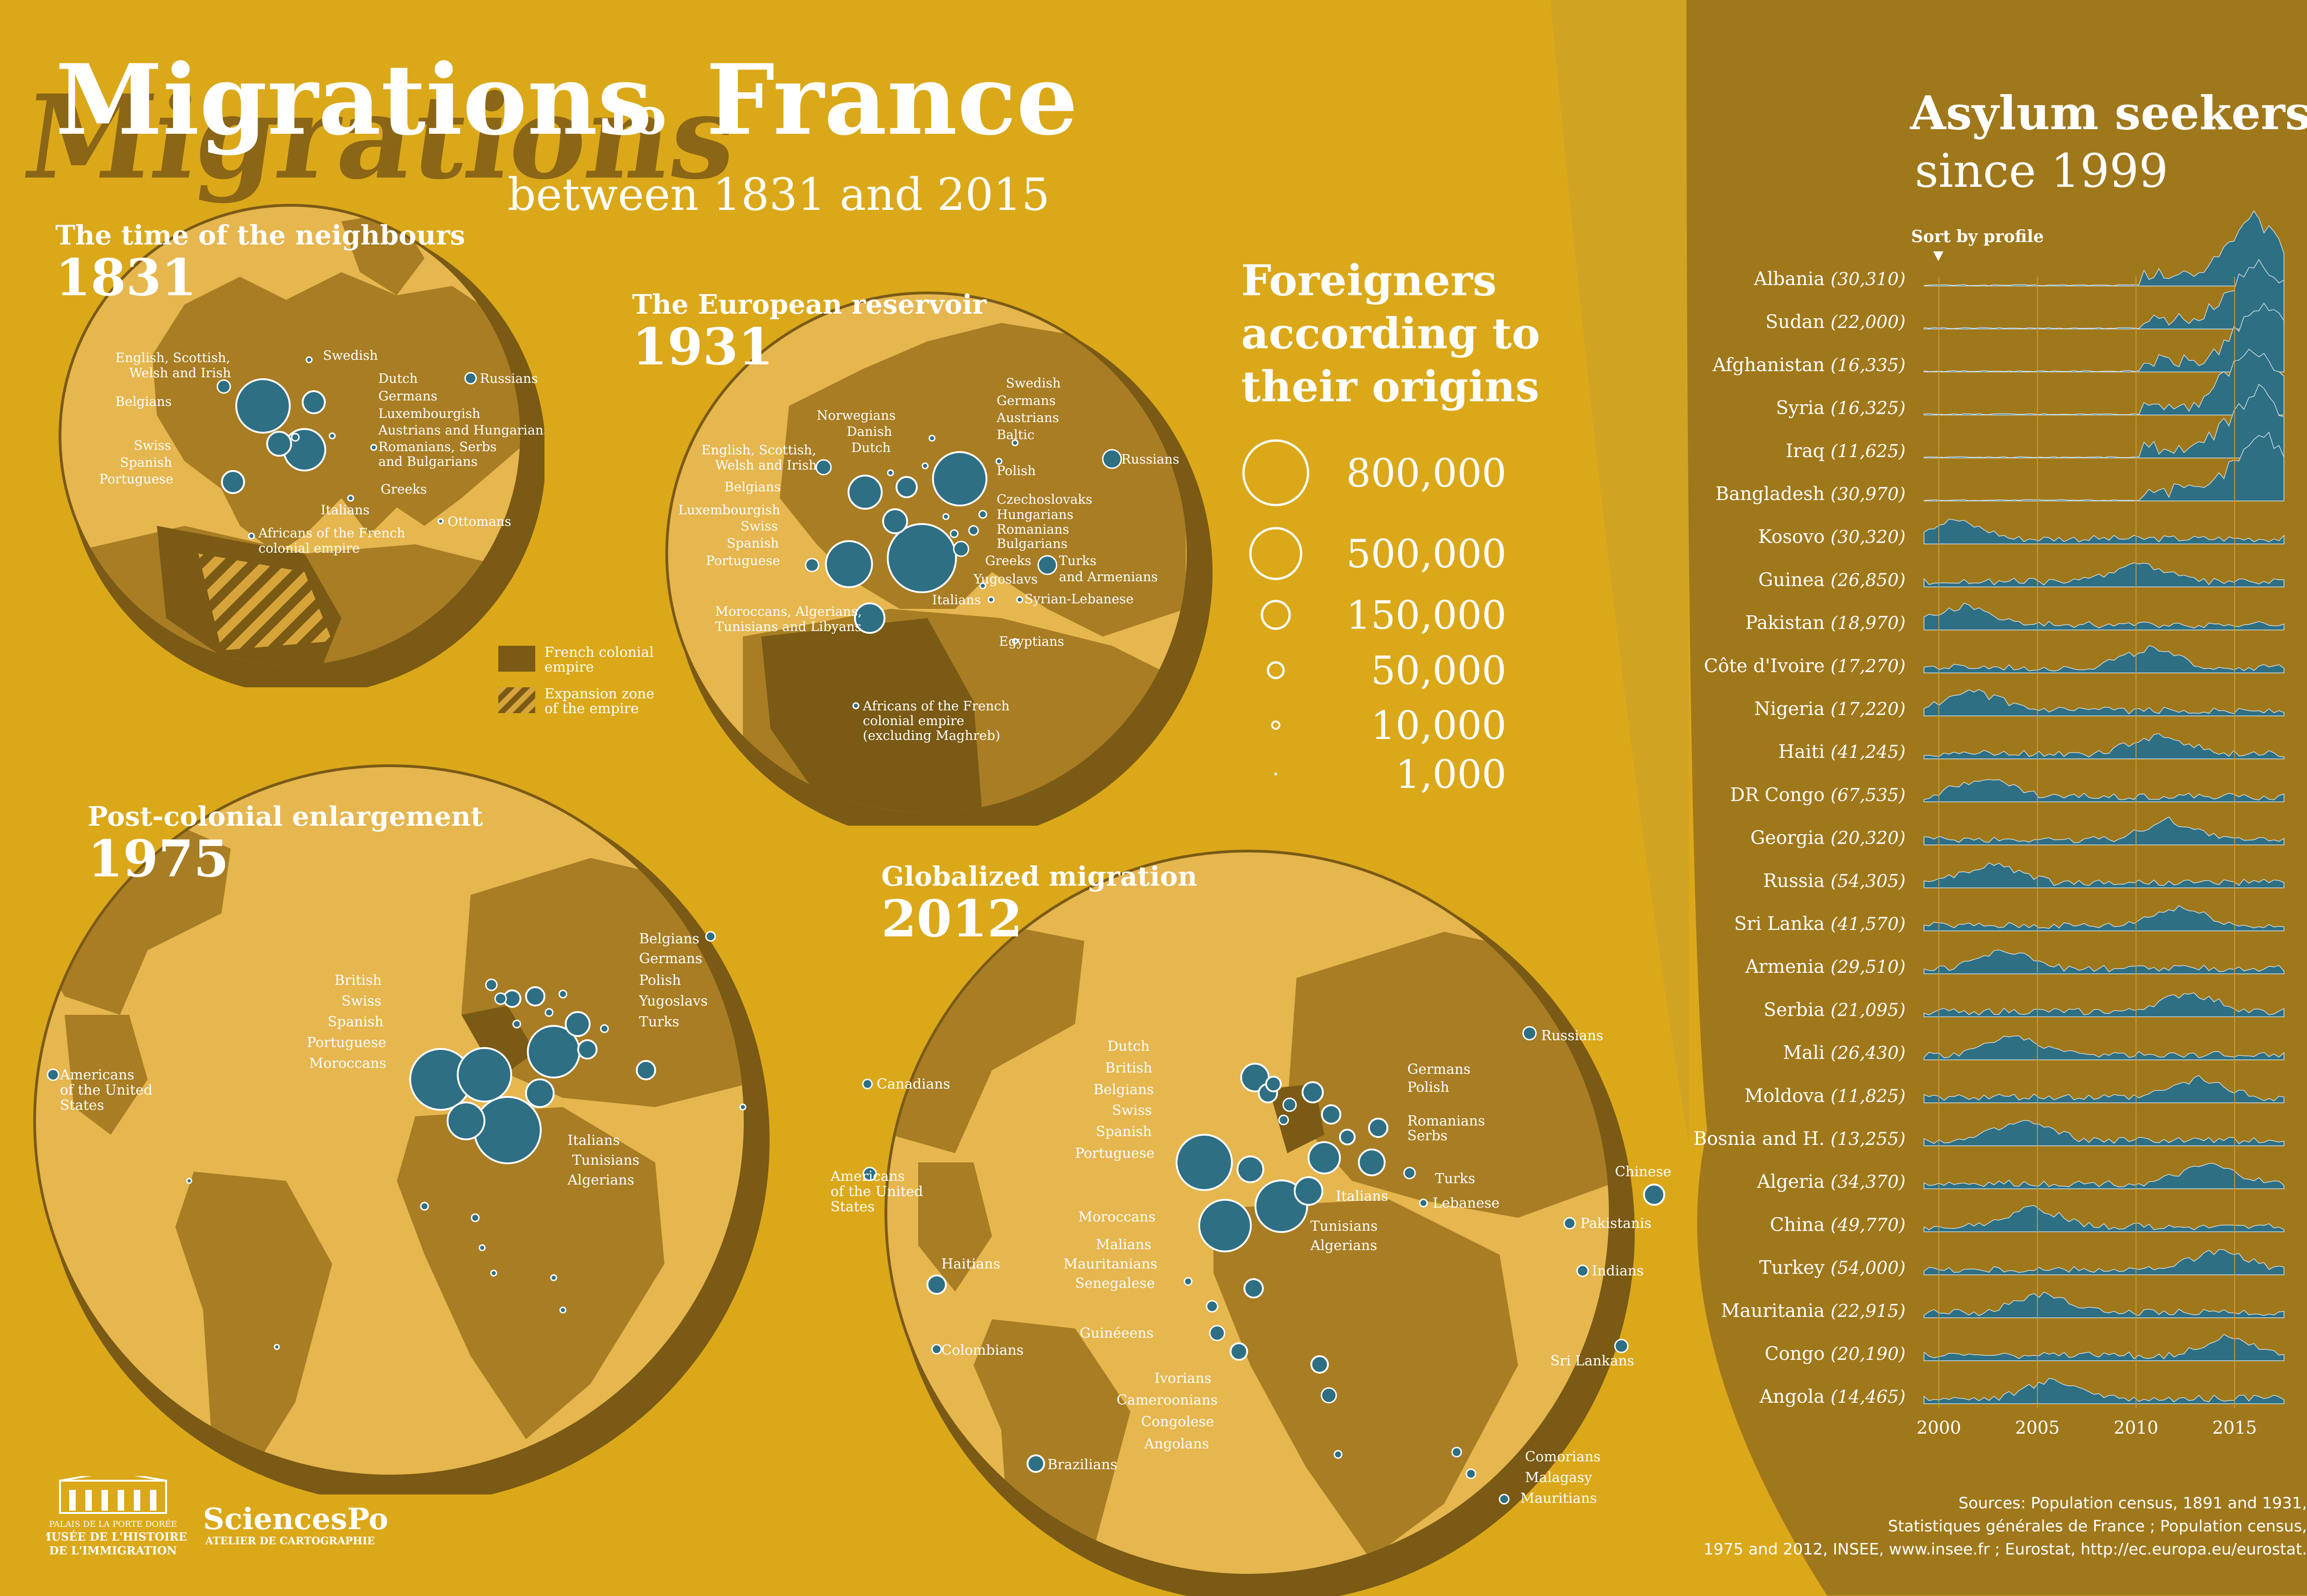 This screenshot has width=2307, height=1596. I want to click on svg-text: Brazilians, so click(1082, 1465).